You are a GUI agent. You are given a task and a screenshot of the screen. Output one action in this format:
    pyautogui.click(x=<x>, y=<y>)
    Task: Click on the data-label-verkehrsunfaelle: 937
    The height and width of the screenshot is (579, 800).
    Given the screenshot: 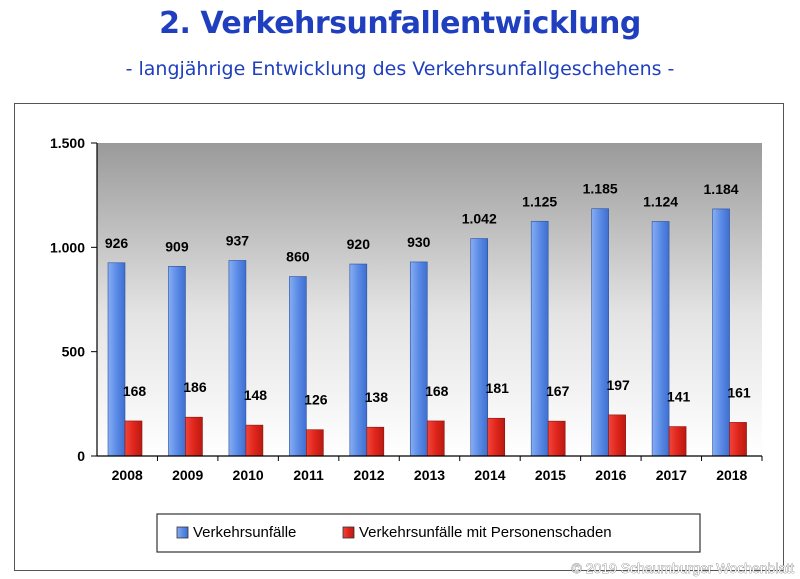 What is the action you would take?
    pyautogui.click(x=238, y=240)
    